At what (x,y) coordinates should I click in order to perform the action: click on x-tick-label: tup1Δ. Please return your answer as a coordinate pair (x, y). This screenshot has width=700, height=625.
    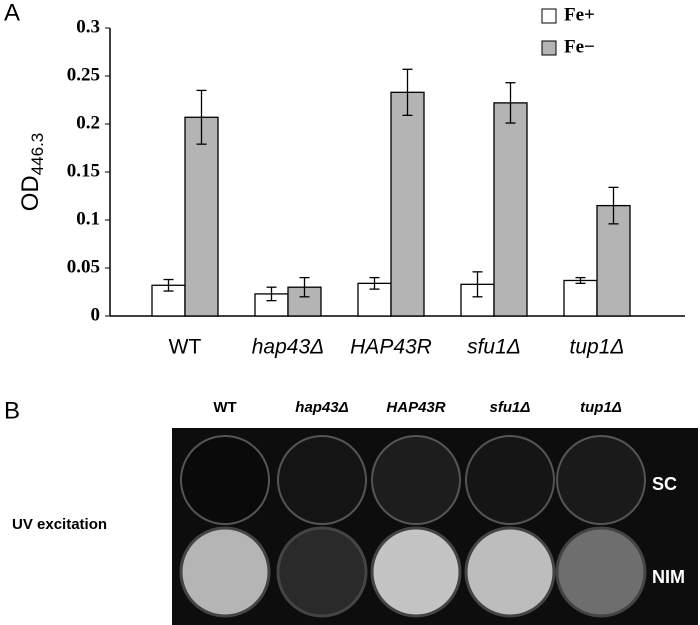
    Looking at the image, I should click on (597, 347).